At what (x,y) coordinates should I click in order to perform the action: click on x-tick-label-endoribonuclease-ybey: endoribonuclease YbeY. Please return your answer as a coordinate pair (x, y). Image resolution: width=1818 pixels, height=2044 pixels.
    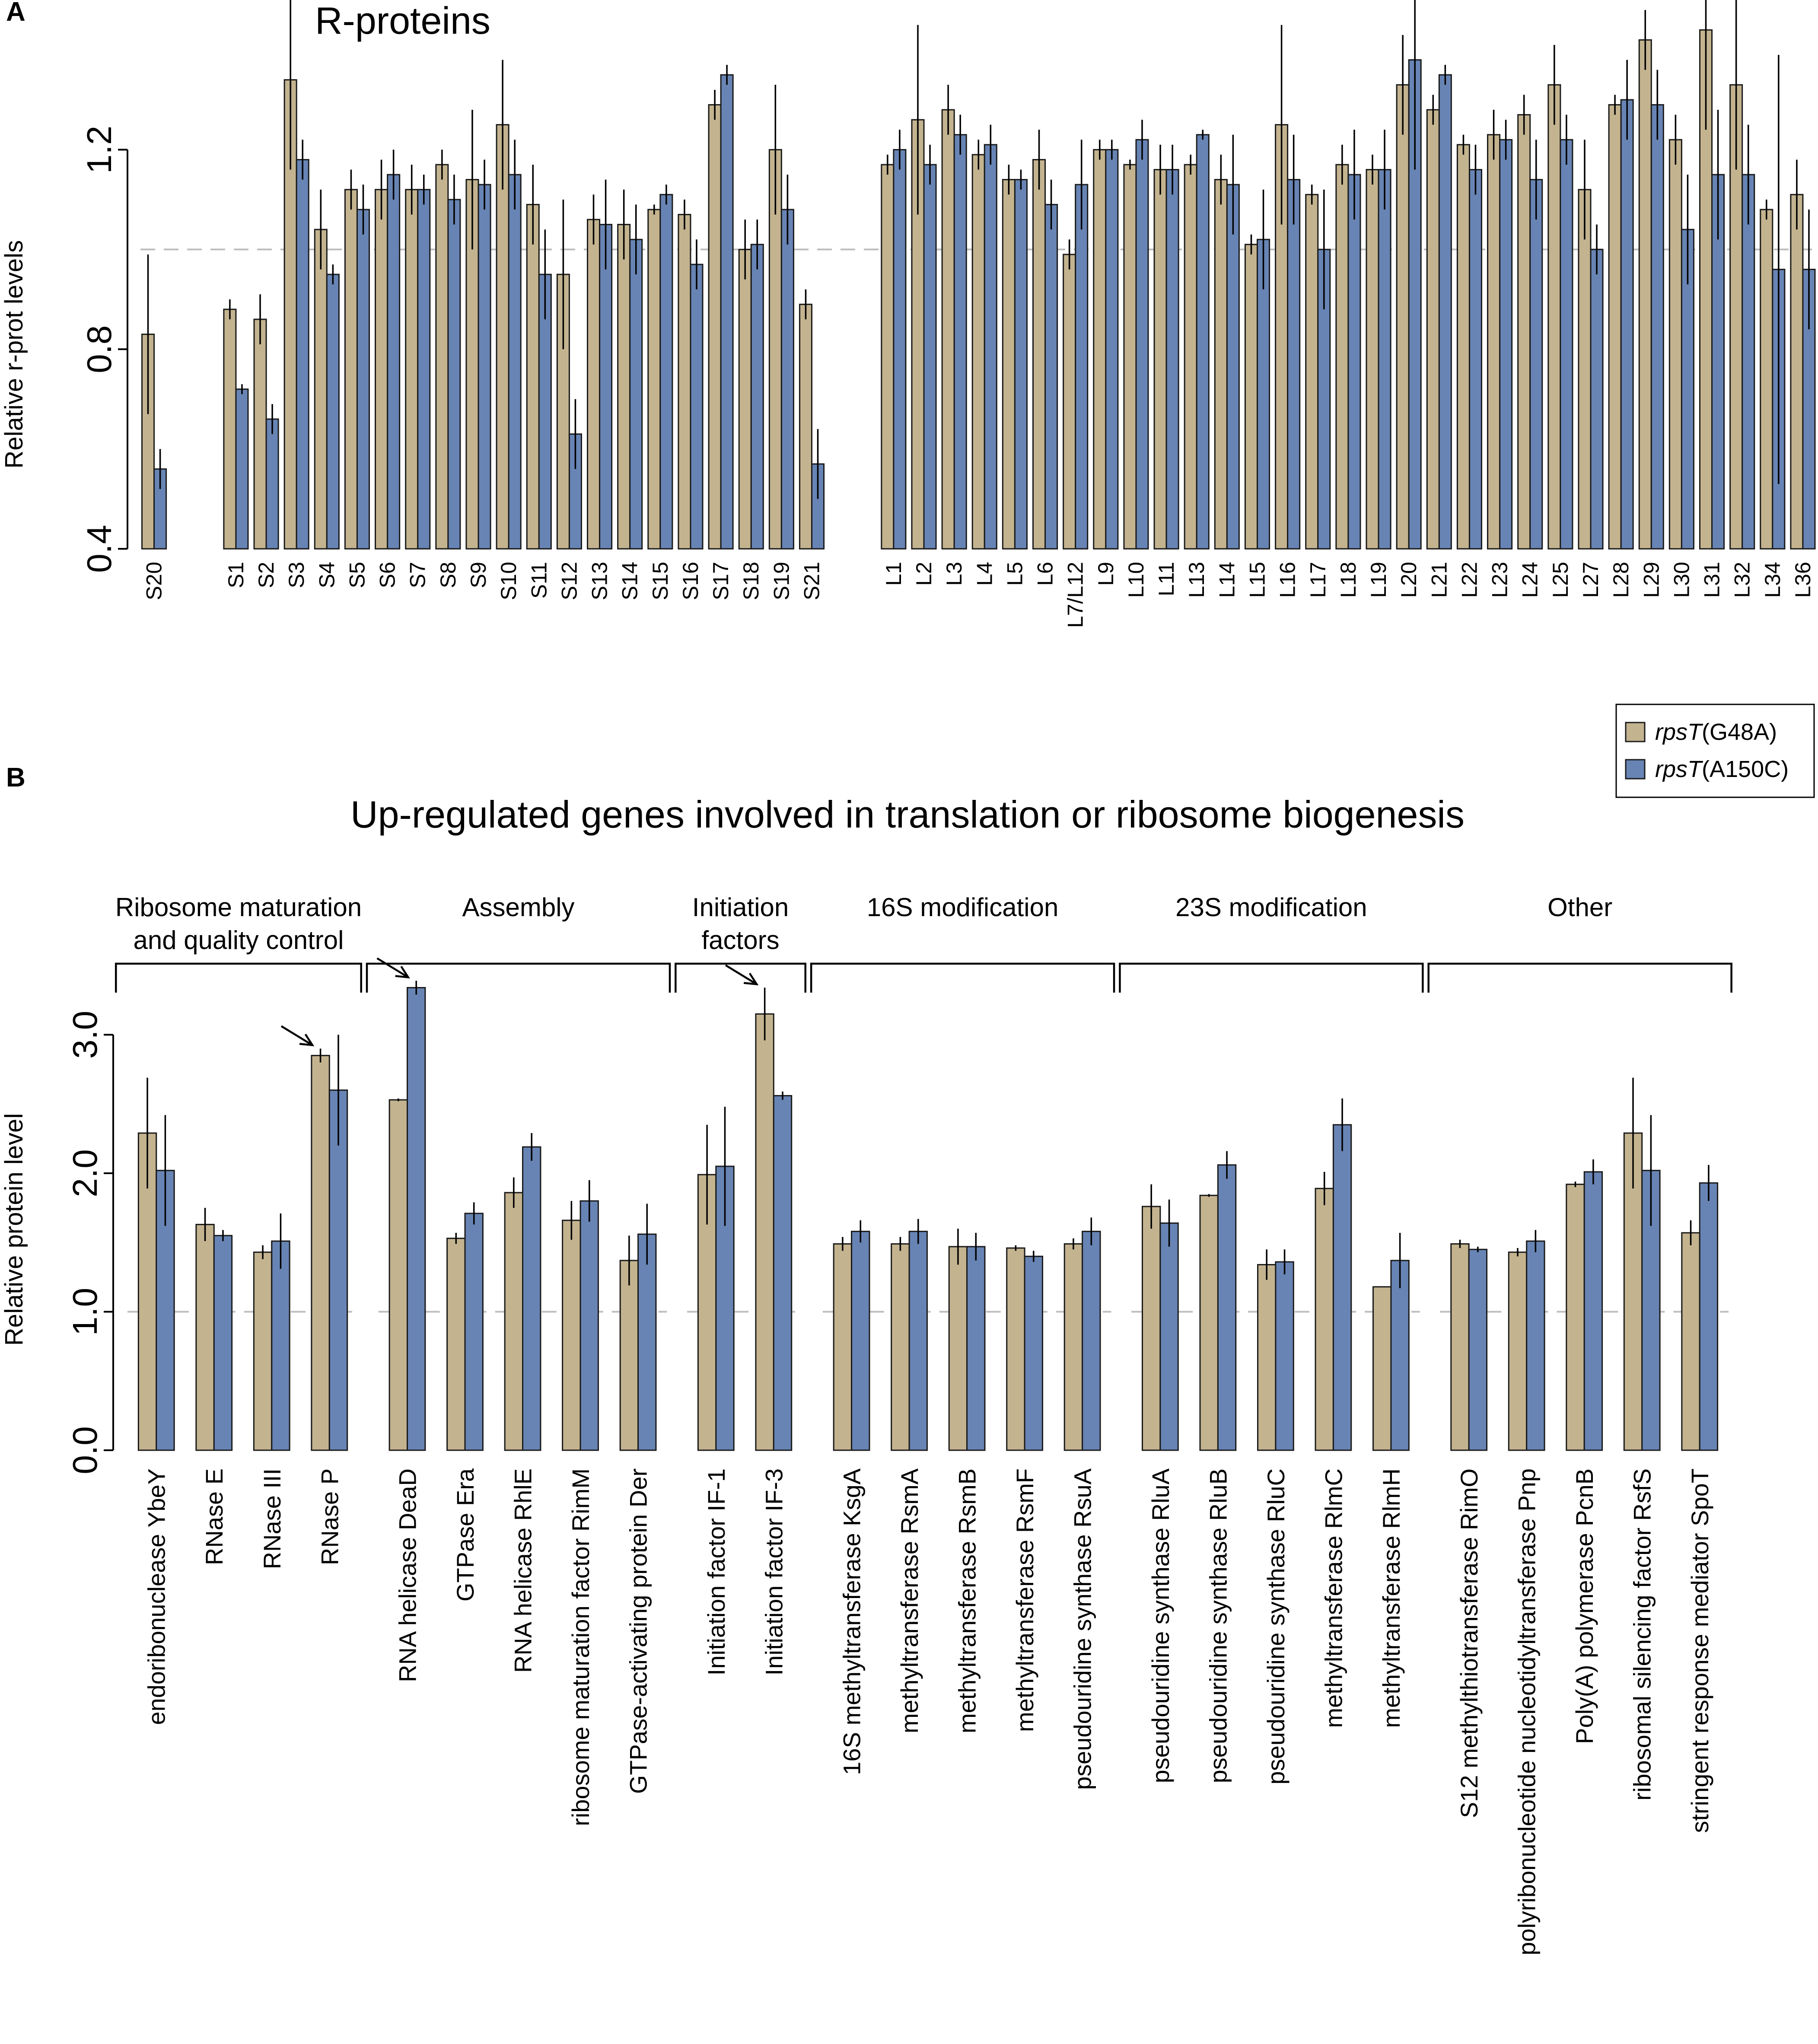
    Looking at the image, I should click on (156, 1596).